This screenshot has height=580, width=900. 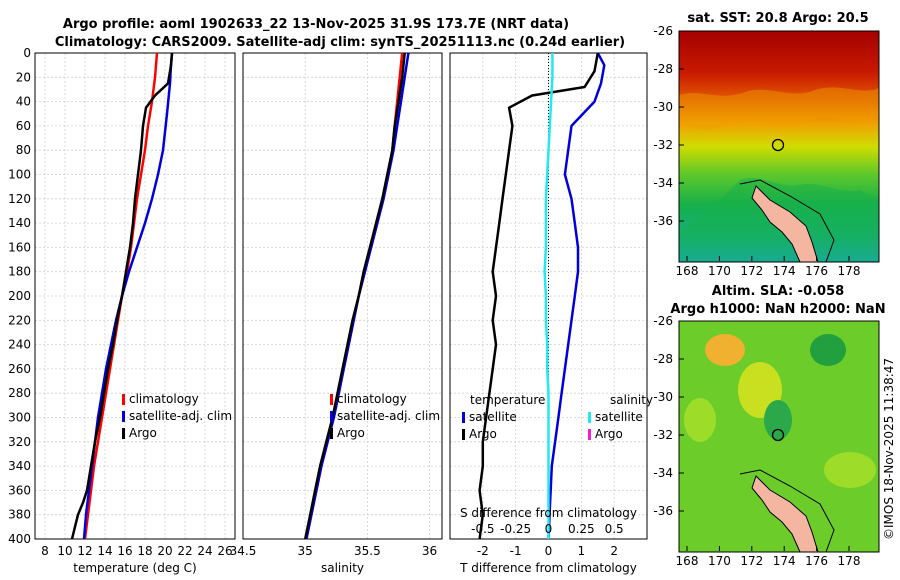 I want to click on series-line-t-argo, so click(x=539, y=296).